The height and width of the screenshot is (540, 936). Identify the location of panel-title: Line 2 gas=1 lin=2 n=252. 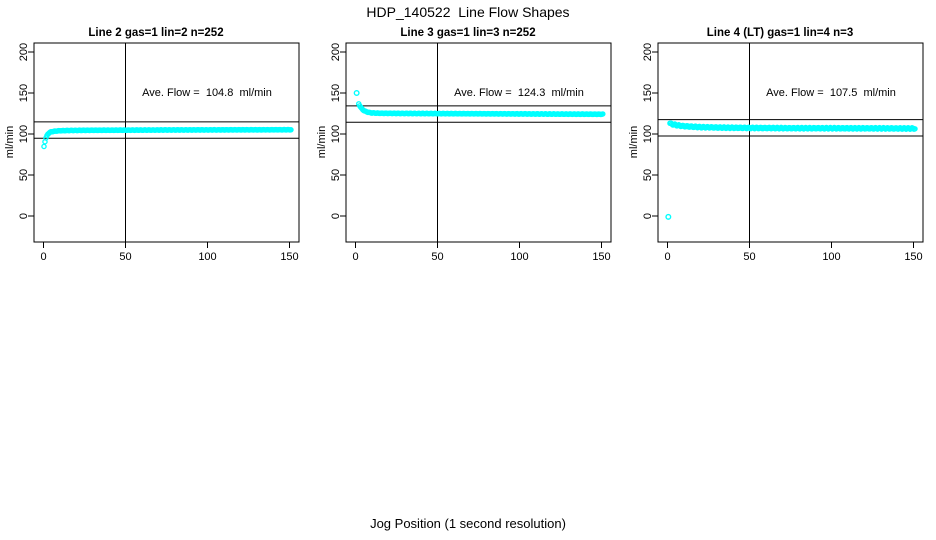
(156, 33).